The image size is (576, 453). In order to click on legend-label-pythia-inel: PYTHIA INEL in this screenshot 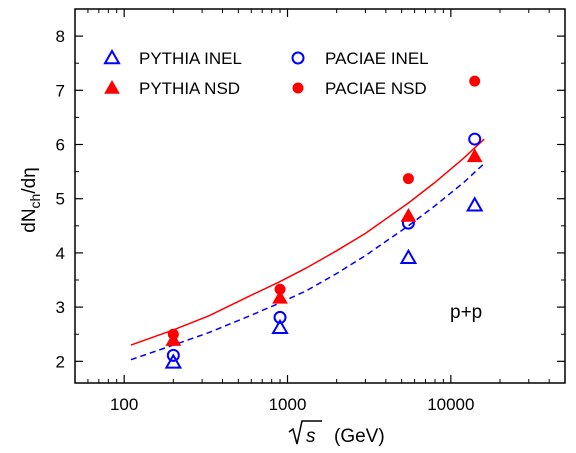, I will do `click(190, 58)`.